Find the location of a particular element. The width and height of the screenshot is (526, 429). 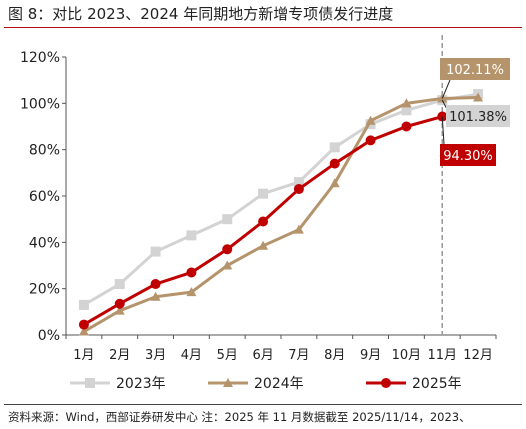

y-tick-label: 20% is located at coordinates (44, 290).